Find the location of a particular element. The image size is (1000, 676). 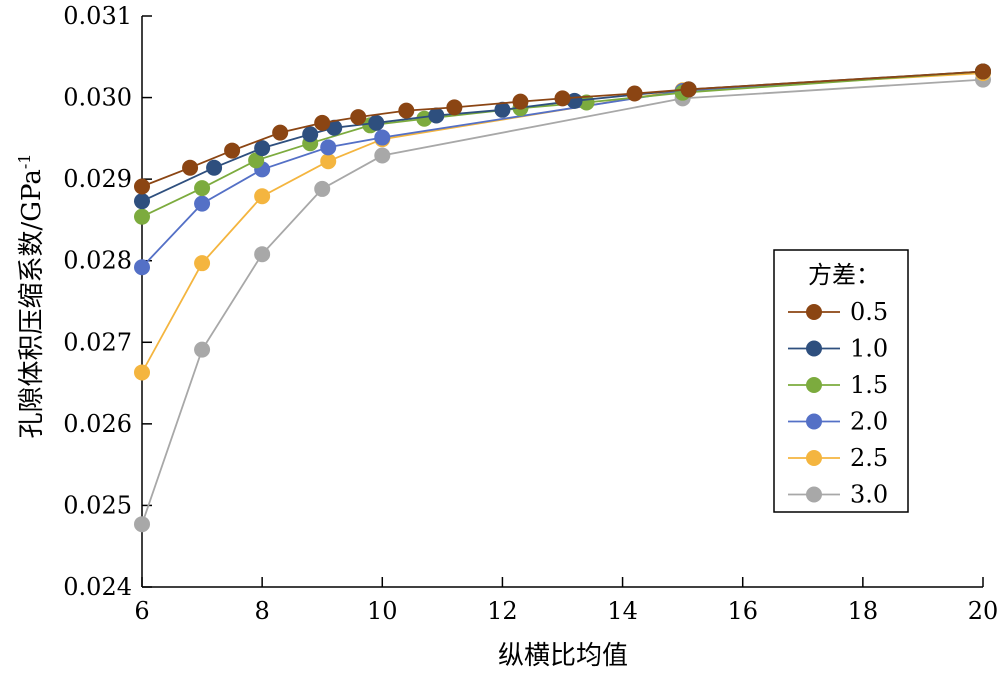

legend-label: 0.5 is located at coordinates (869, 312).